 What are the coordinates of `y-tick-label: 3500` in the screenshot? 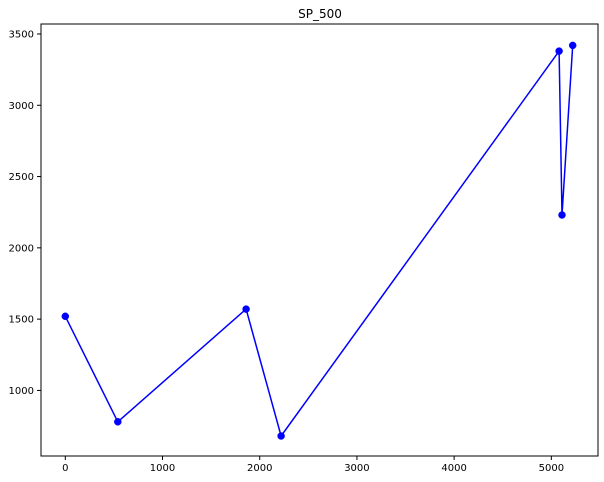 It's located at (21, 34).